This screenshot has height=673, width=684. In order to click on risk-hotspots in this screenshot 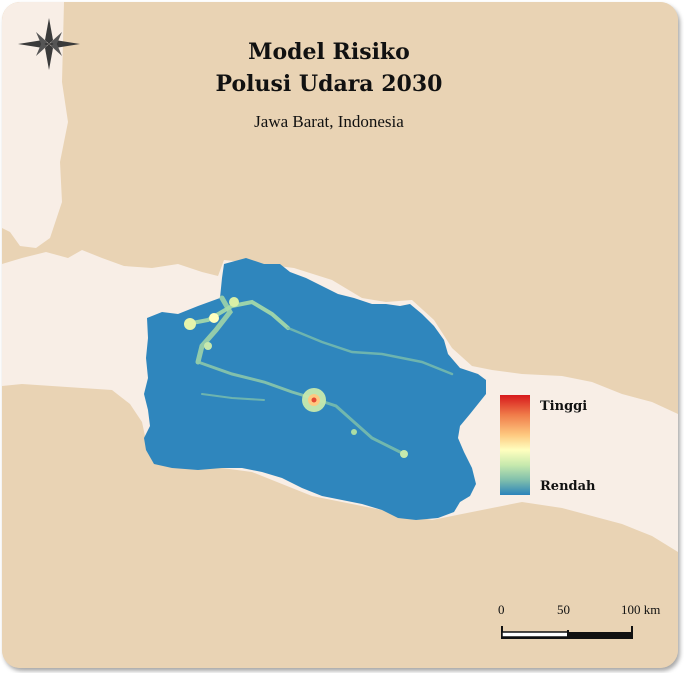, I will do `click(296, 377)`.